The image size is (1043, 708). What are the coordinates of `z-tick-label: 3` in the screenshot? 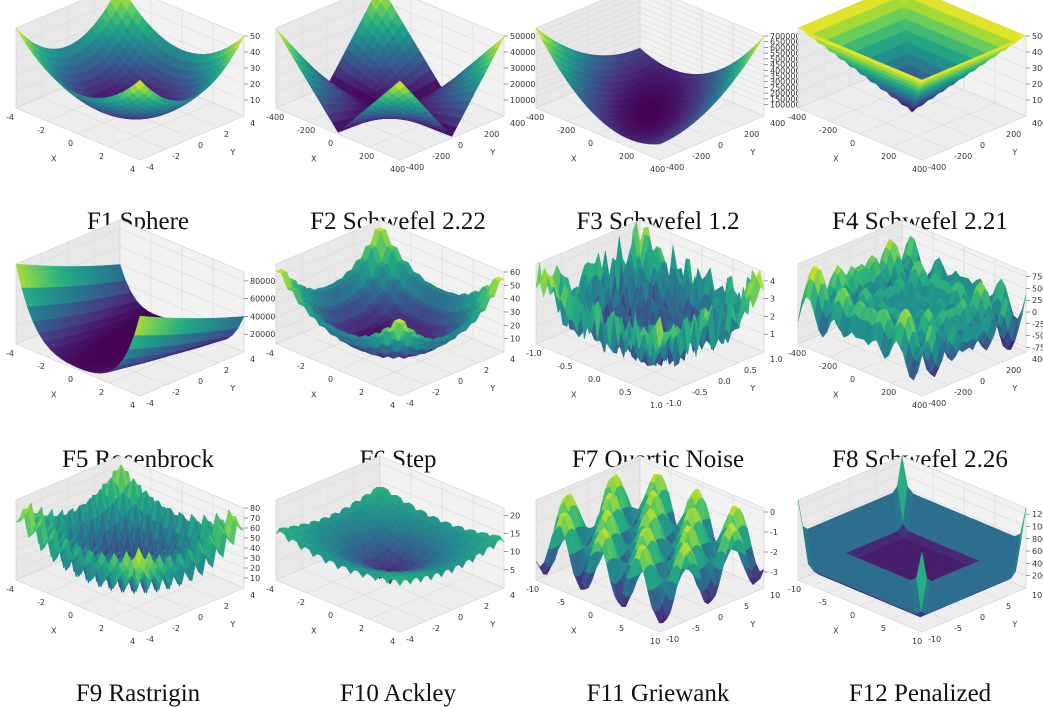 It's located at (772, 299).